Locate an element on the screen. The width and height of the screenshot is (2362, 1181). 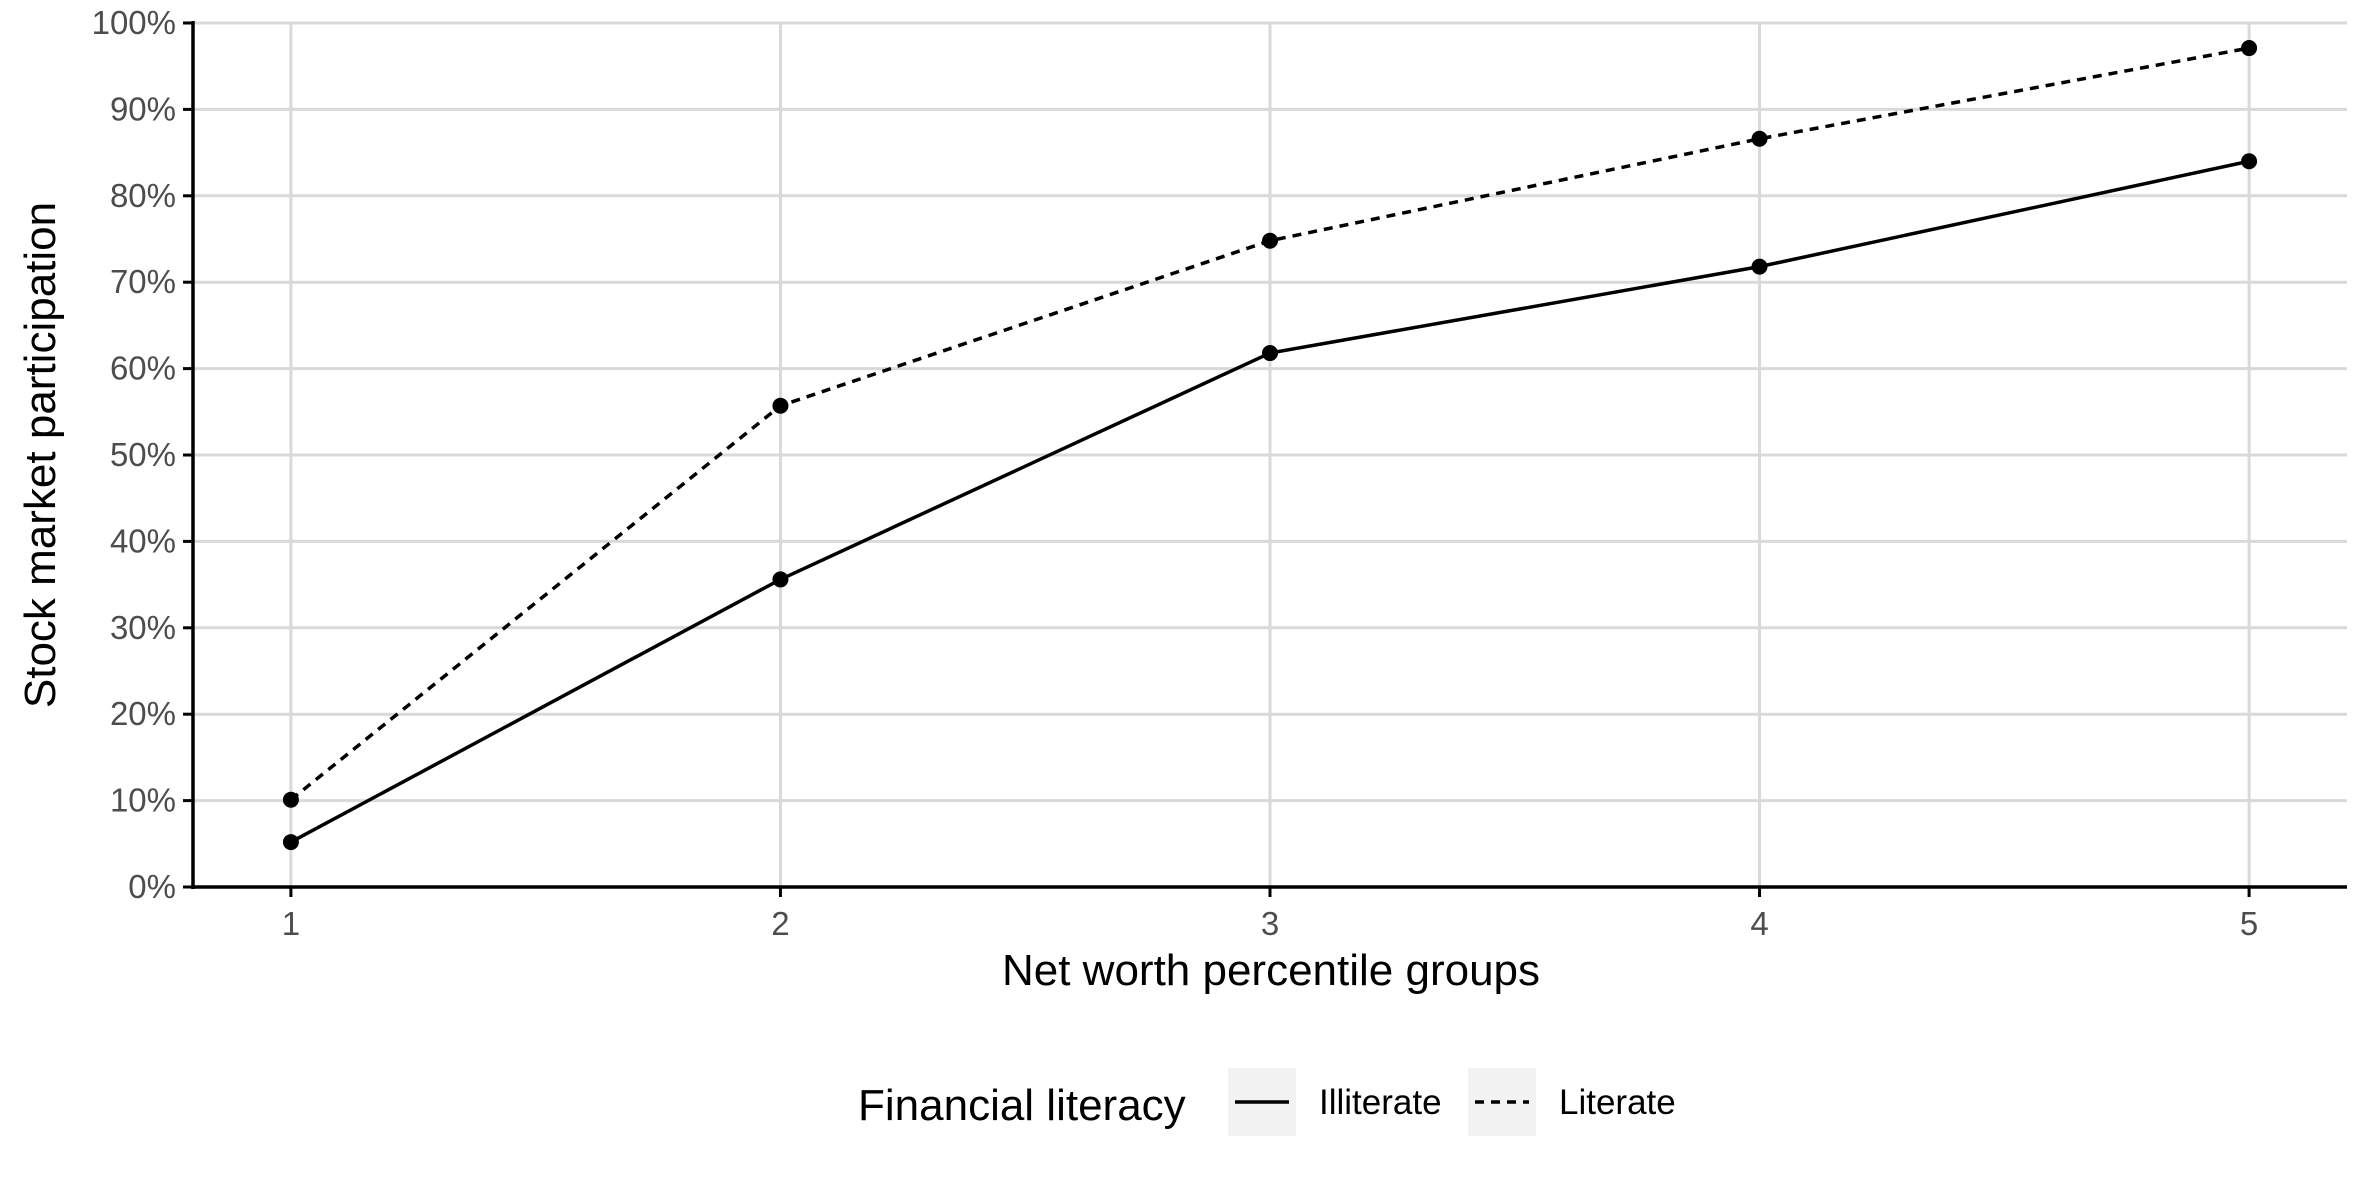
legend-title: Financial literacy is located at coordinates (1022, 1105).